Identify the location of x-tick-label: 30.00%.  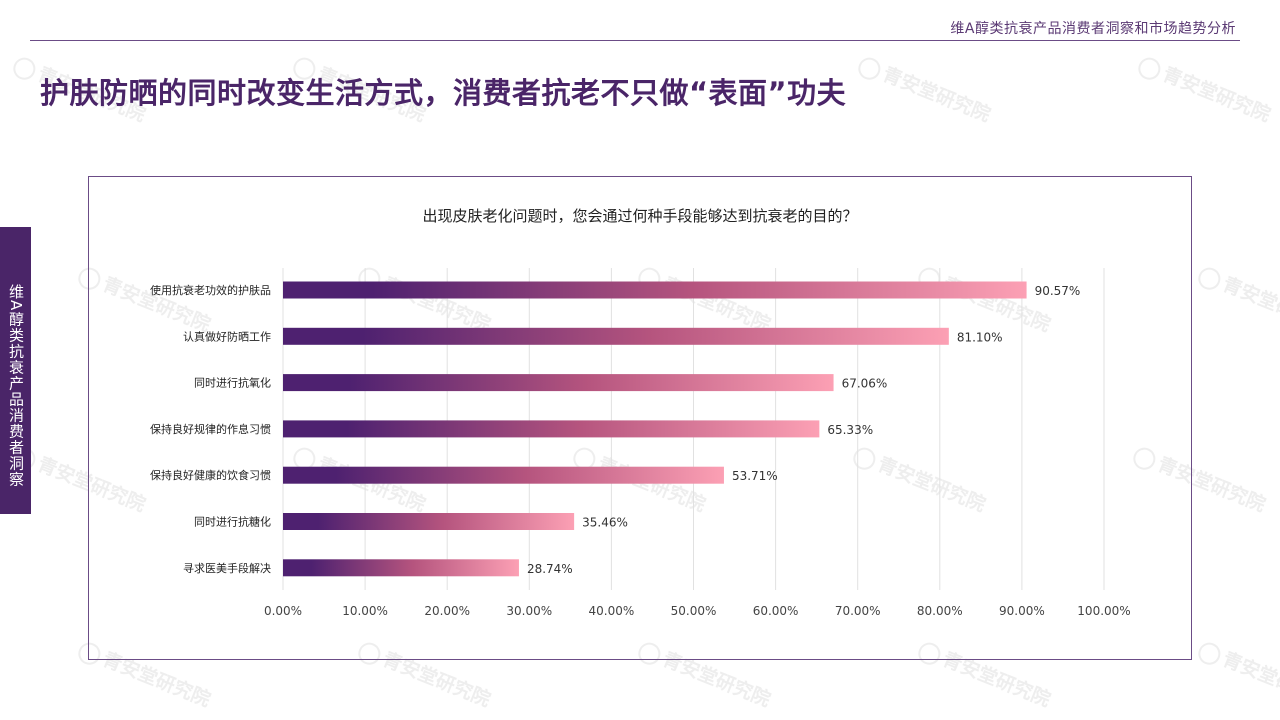
(529, 611).